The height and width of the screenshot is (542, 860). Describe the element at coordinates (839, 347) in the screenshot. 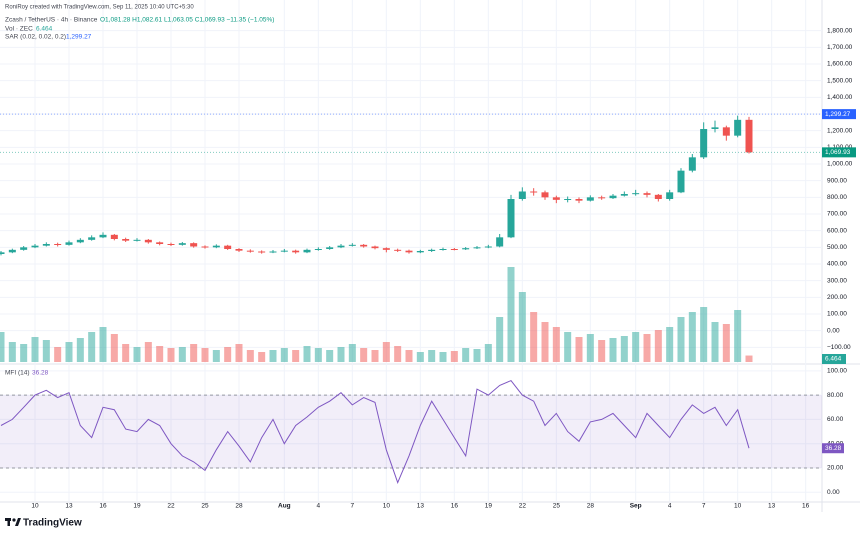

I see `y-tick-label: −100.00` at that location.